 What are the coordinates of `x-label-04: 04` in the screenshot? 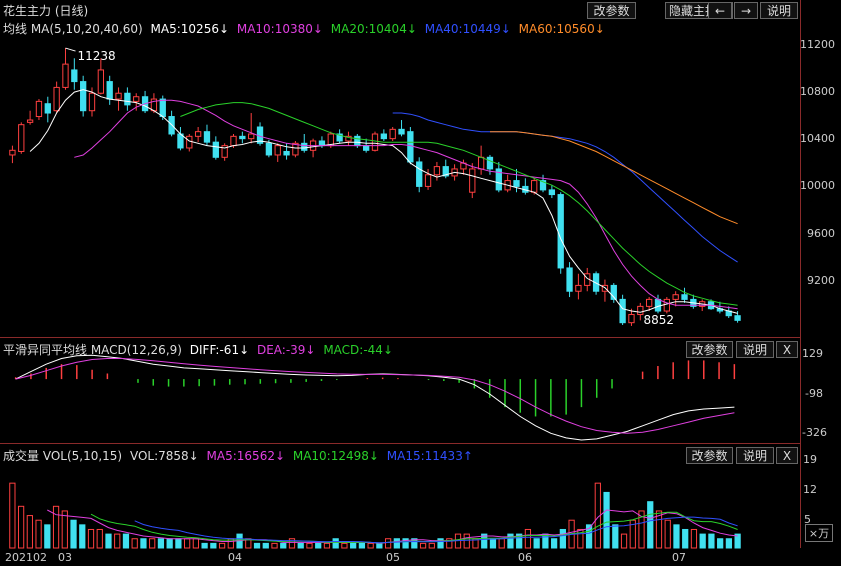 It's located at (235, 557).